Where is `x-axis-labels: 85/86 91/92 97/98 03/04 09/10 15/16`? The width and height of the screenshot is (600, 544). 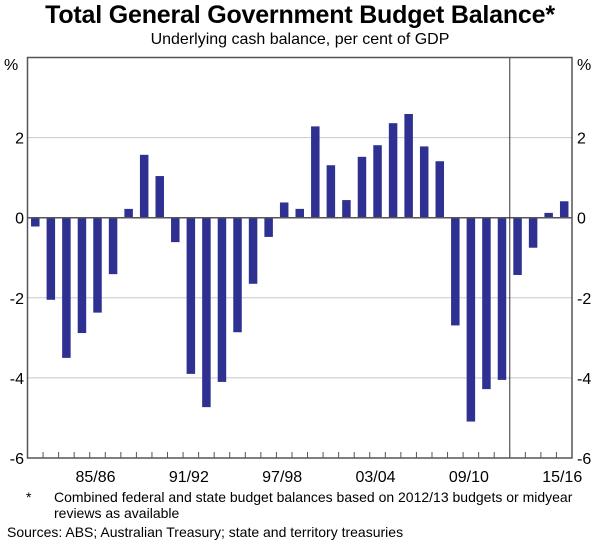
x-axis-labels: 85/86 91/92 97/98 03/04 09/10 15/16 is located at coordinates (328, 477).